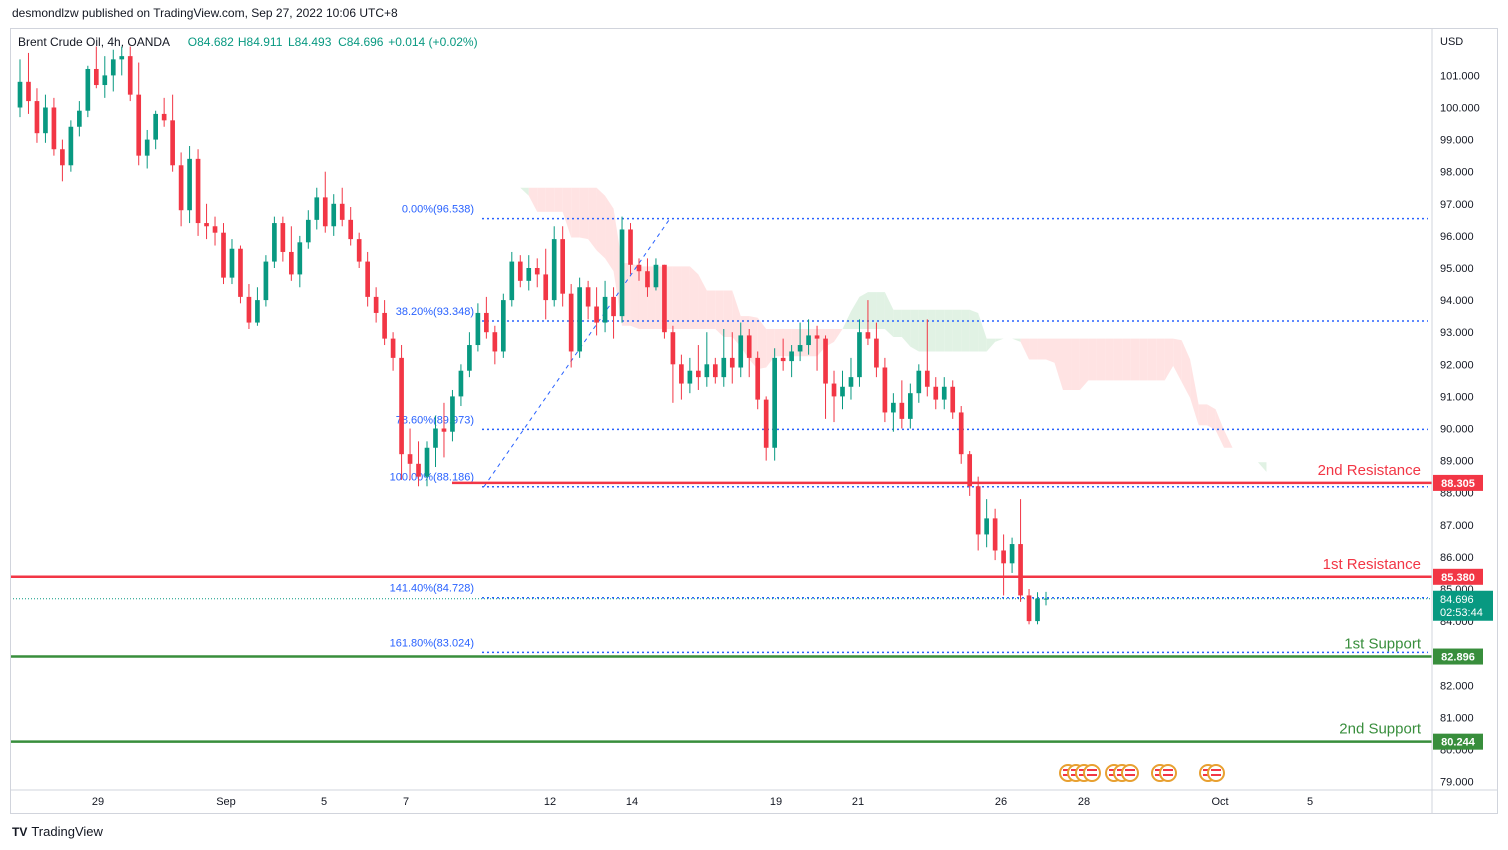 The width and height of the screenshot is (1508, 850). I want to click on y-tick-label: 95.000, so click(1457, 269).